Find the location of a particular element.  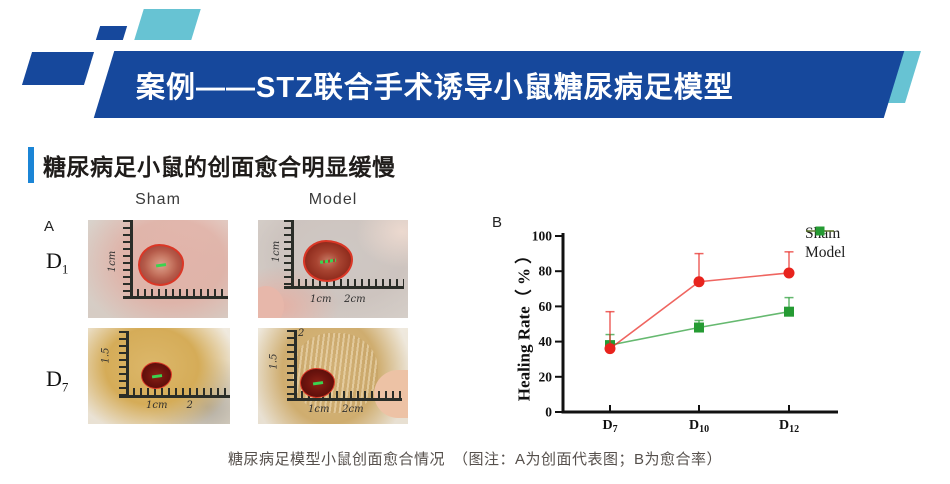

svg-text: D12 is located at coordinates (789, 426).